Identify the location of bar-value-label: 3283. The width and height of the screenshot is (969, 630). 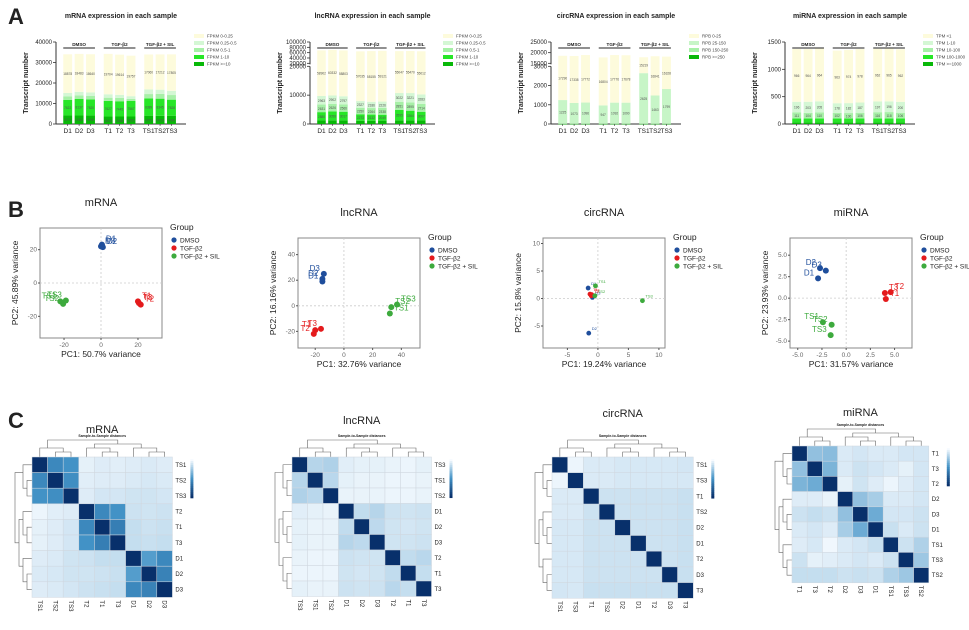
(421, 100).